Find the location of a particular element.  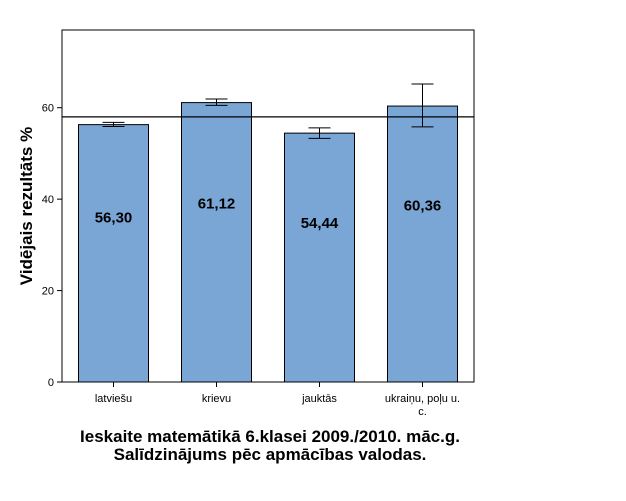

x-tick-label: jauktās is located at coordinates (319, 399).